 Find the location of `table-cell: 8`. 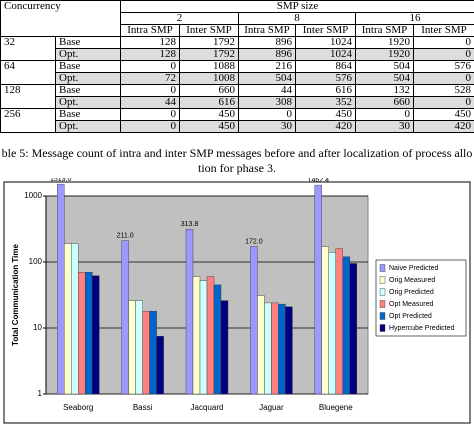

table-cell: 8 is located at coordinates (297, 18).